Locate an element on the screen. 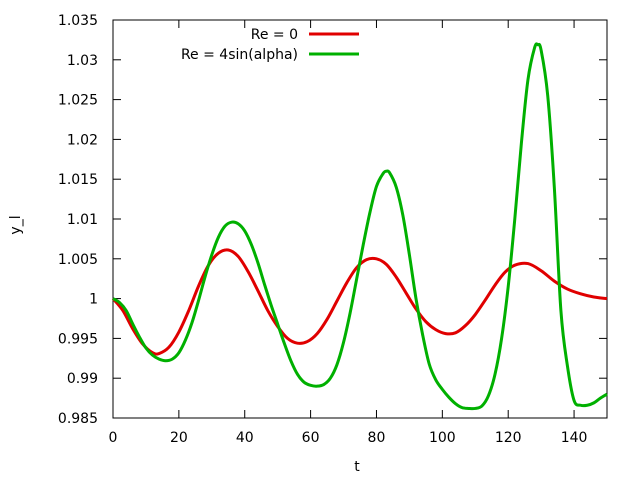 The image size is (640, 480). x-tick-label: 60 is located at coordinates (311, 438).